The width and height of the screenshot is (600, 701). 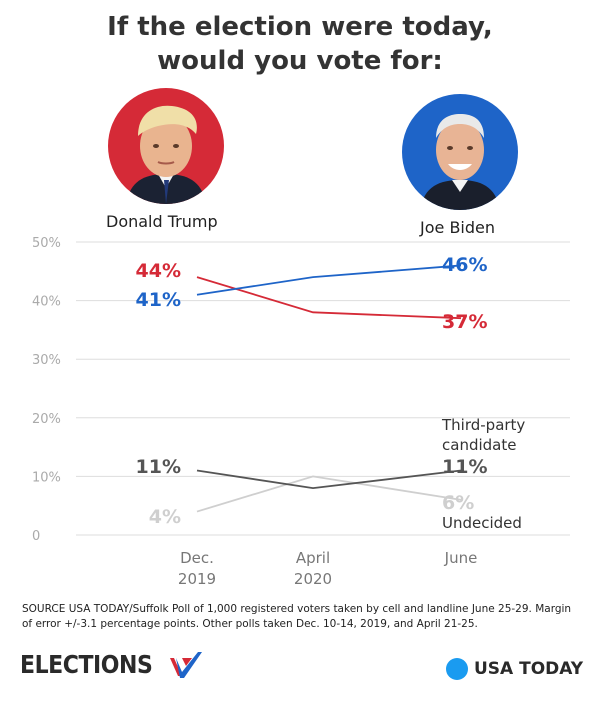 What do you see at coordinates (46, 360) in the screenshot?
I see `y-tick-label-30: 30%` at bounding box center [46, 360].